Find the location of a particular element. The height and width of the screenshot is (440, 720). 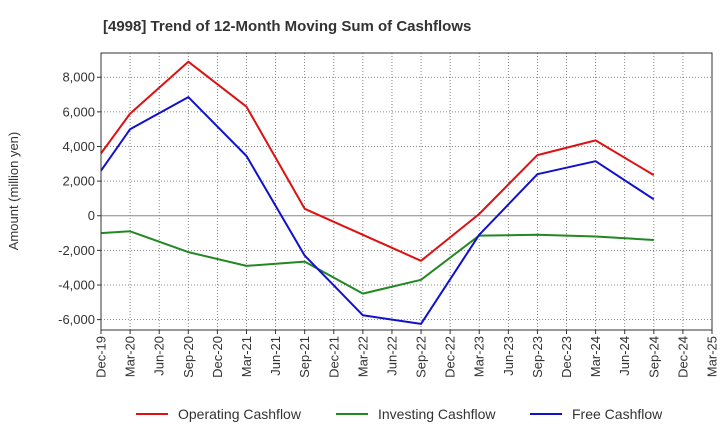

x-tick-label: Mar-22 is located at coordinates (362, 356).